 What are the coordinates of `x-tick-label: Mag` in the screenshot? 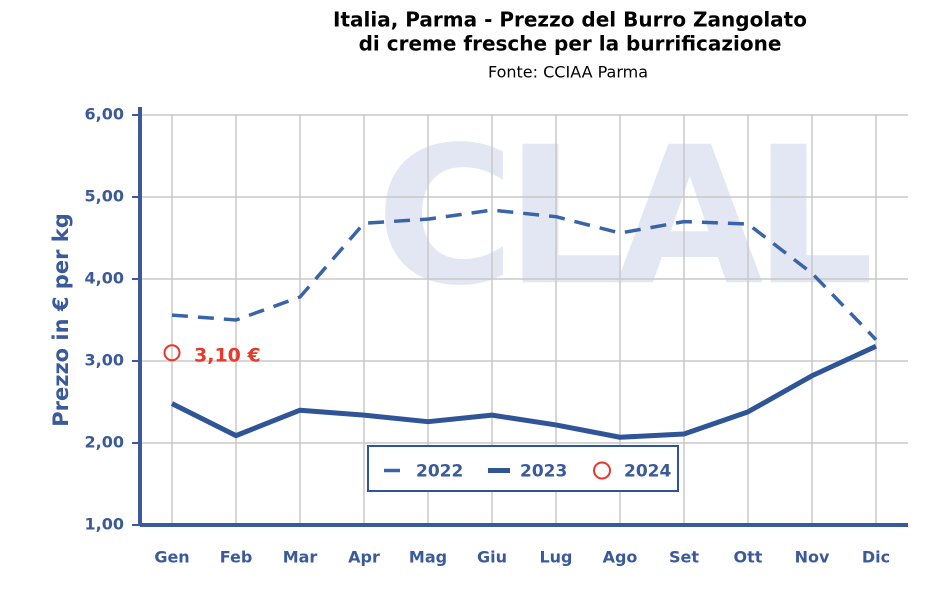 It's located at (428, 557).